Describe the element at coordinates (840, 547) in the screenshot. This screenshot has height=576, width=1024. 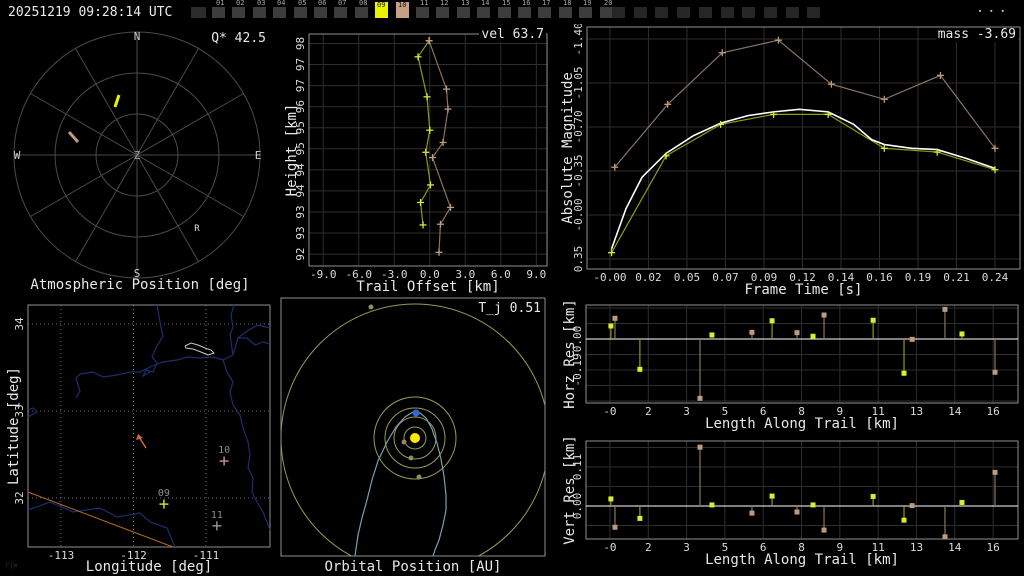
I see `x-tick-label: 9` at that location.